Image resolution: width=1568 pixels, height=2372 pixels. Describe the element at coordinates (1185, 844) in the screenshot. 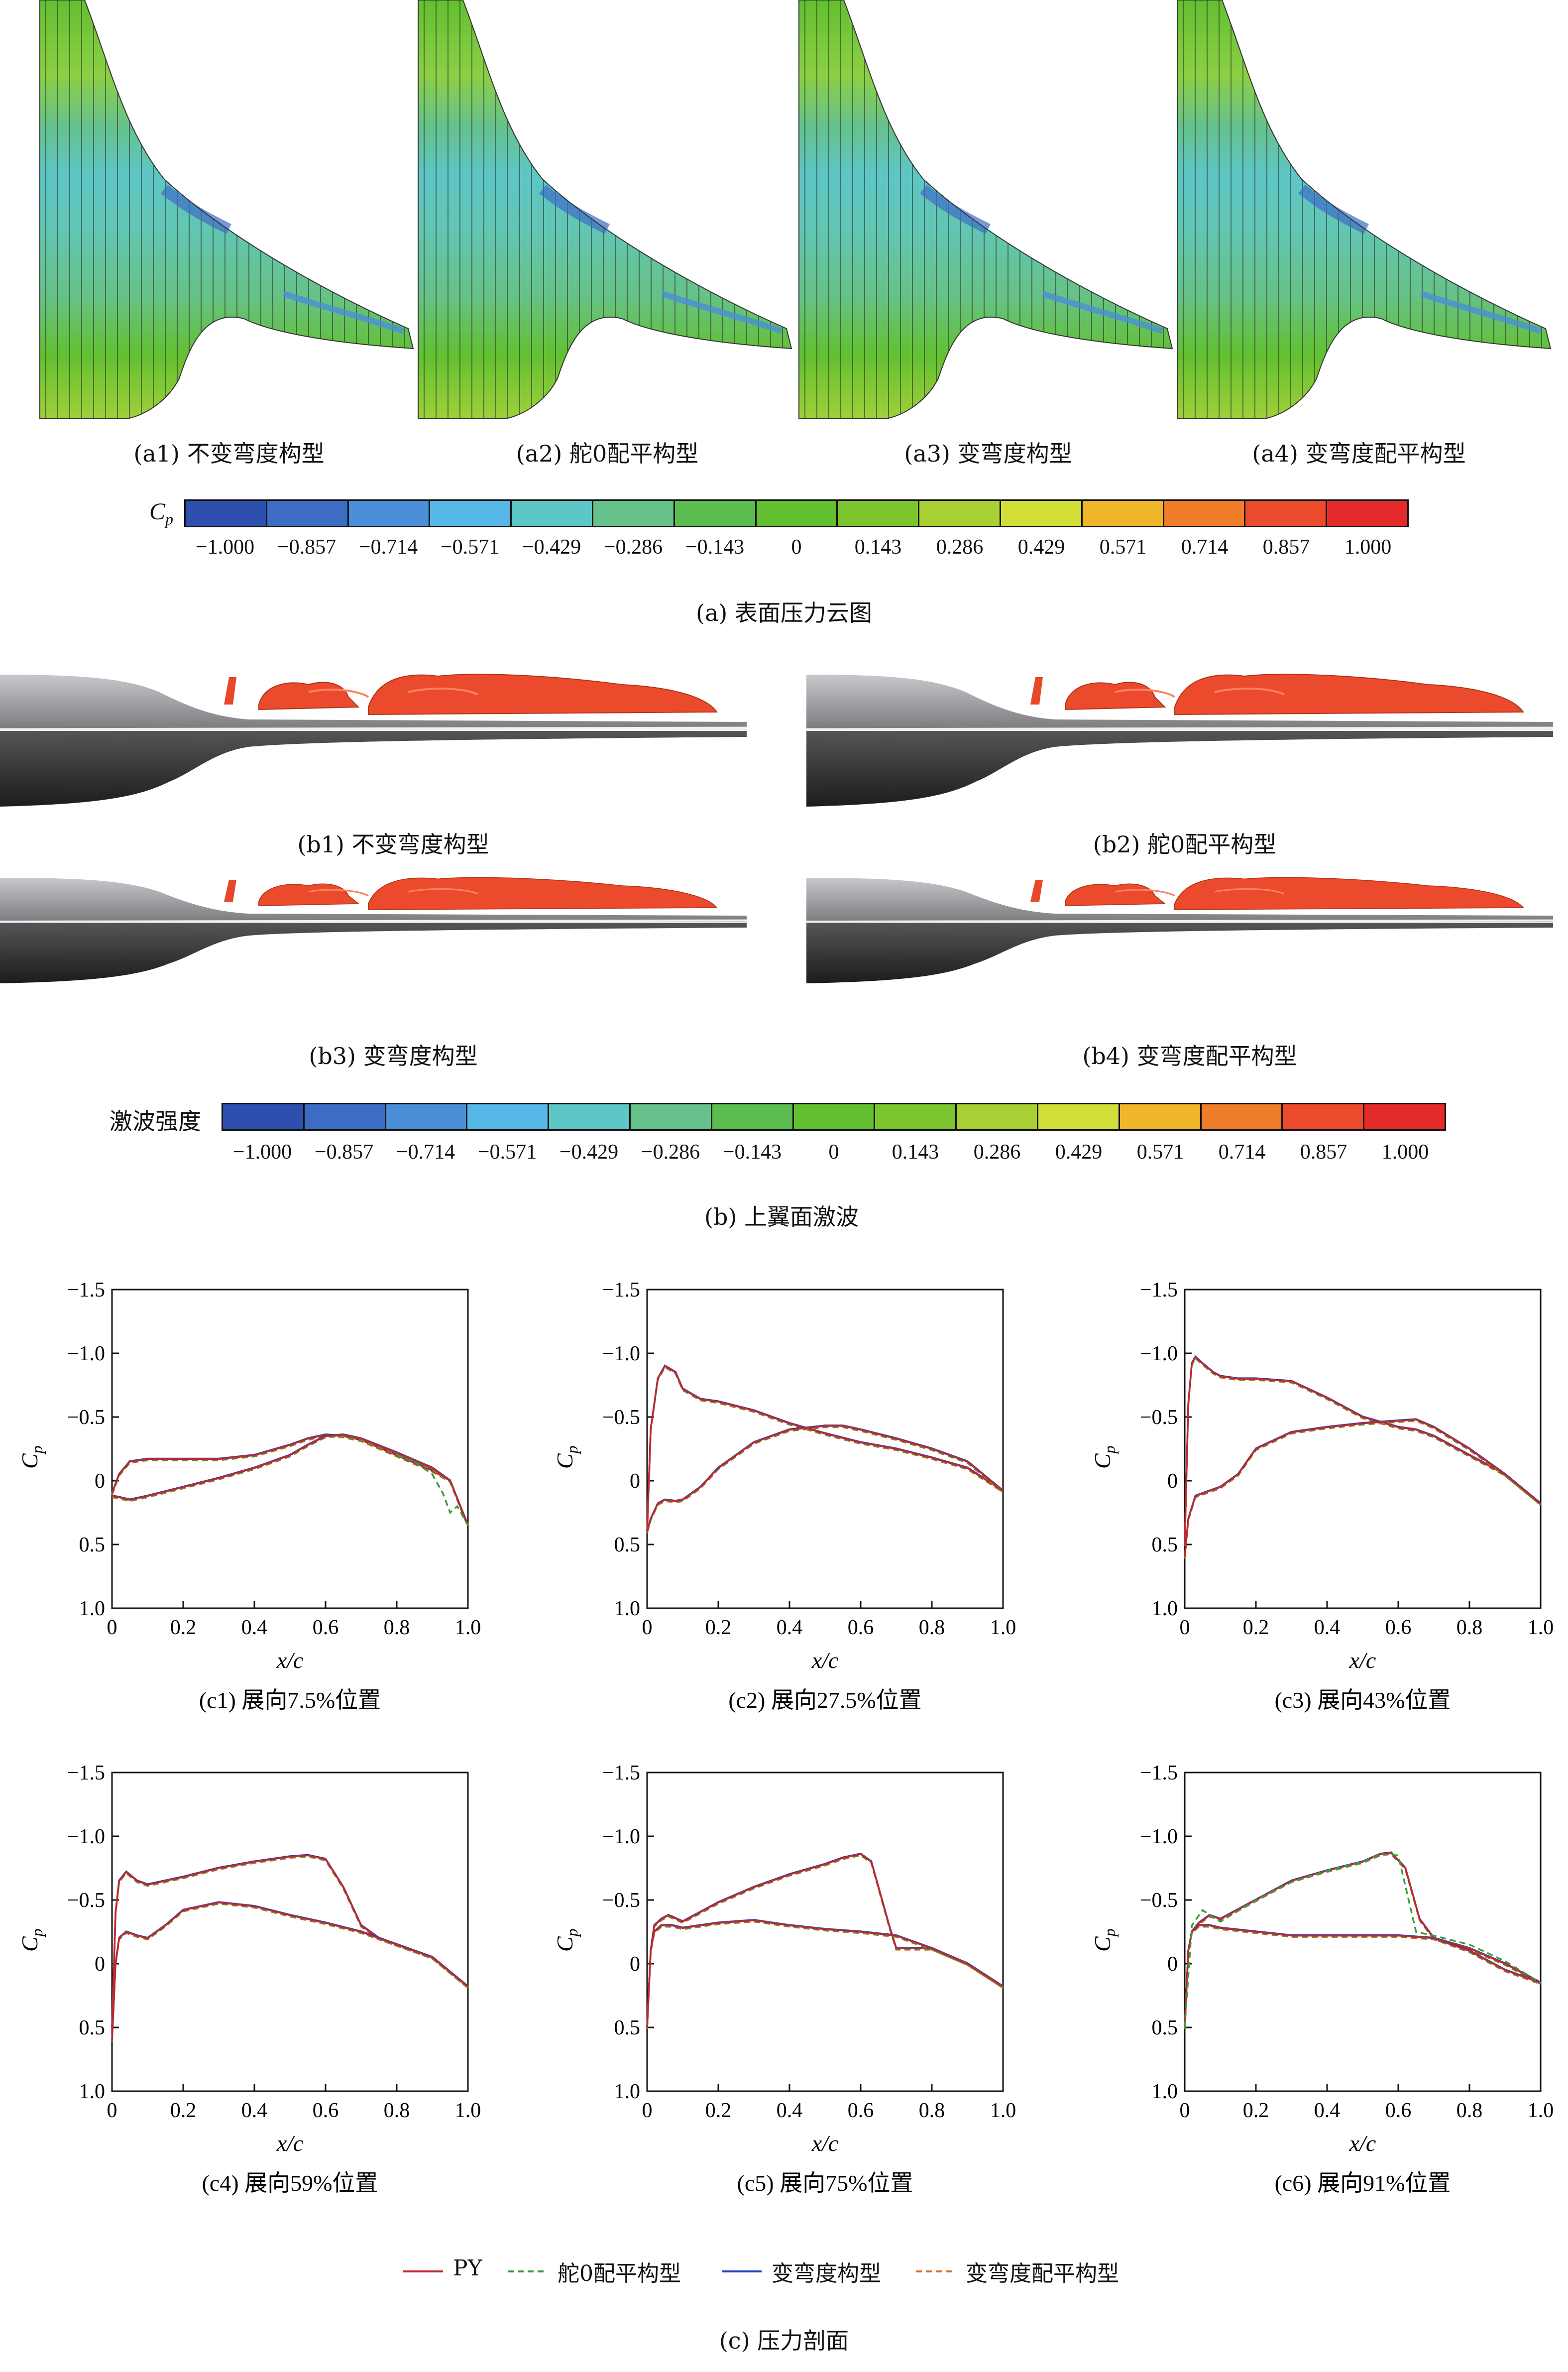

I see `caption-b2: (b2) 舵0配平构型` at that location.